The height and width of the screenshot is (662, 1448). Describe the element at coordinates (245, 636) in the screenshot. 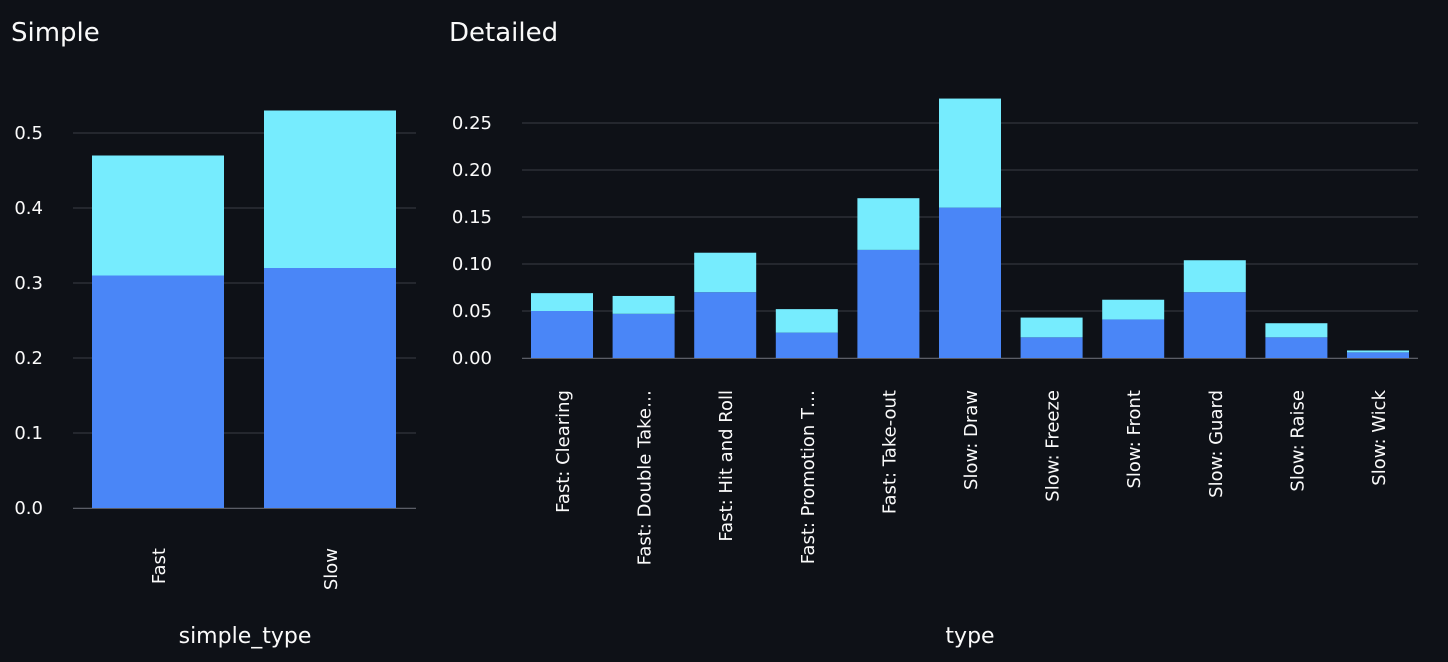

I see `simple-x-axis-title: simple_type` at that location.